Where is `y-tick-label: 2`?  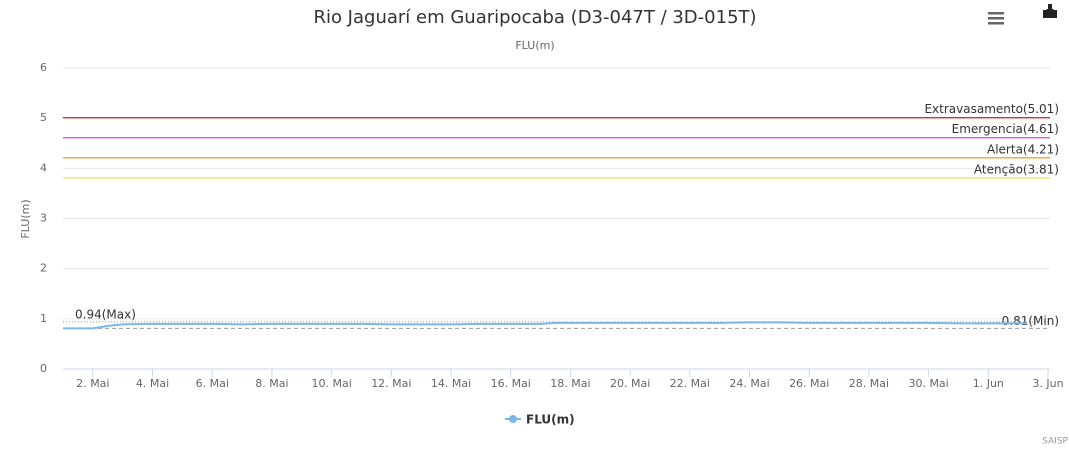
y-tick-label: 2 is located at coordinates (43, 268).